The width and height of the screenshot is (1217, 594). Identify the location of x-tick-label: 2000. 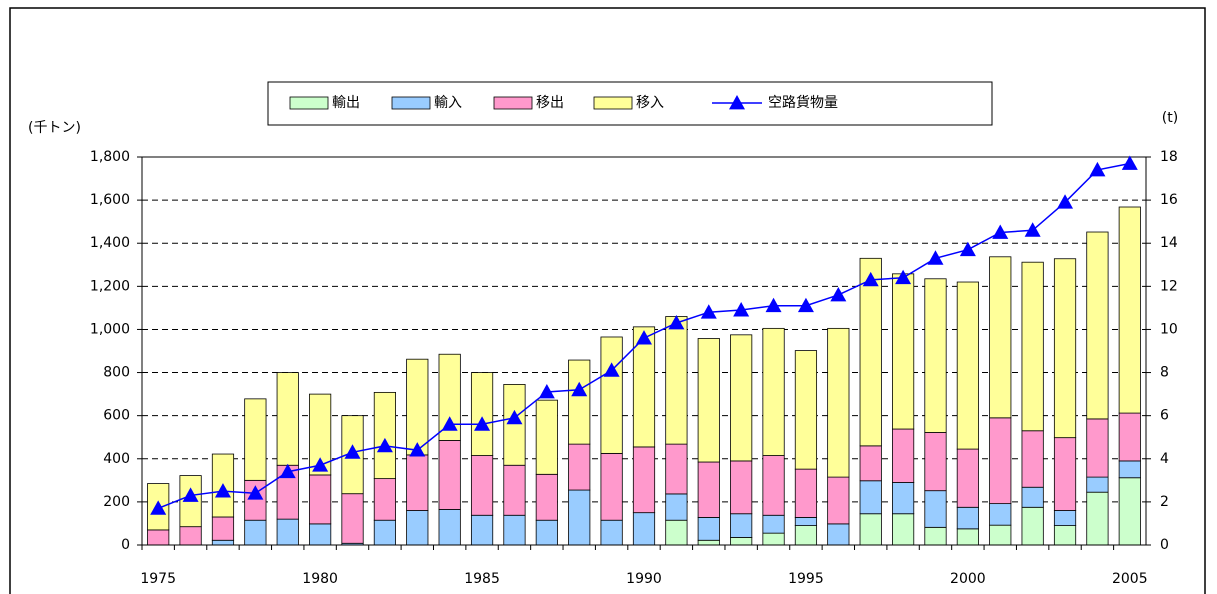
(968, 579).